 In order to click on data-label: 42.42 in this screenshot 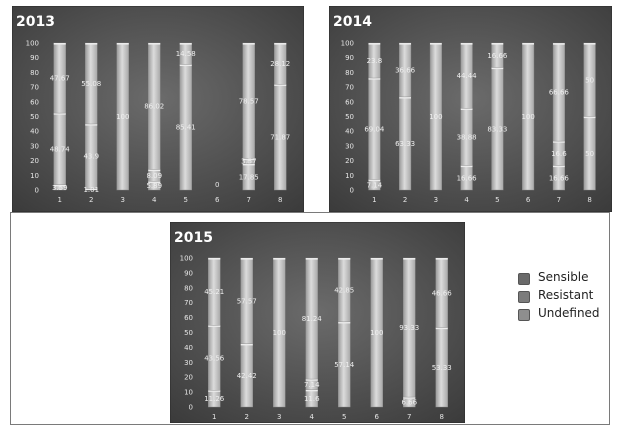, I will do `click(247, 376)`.